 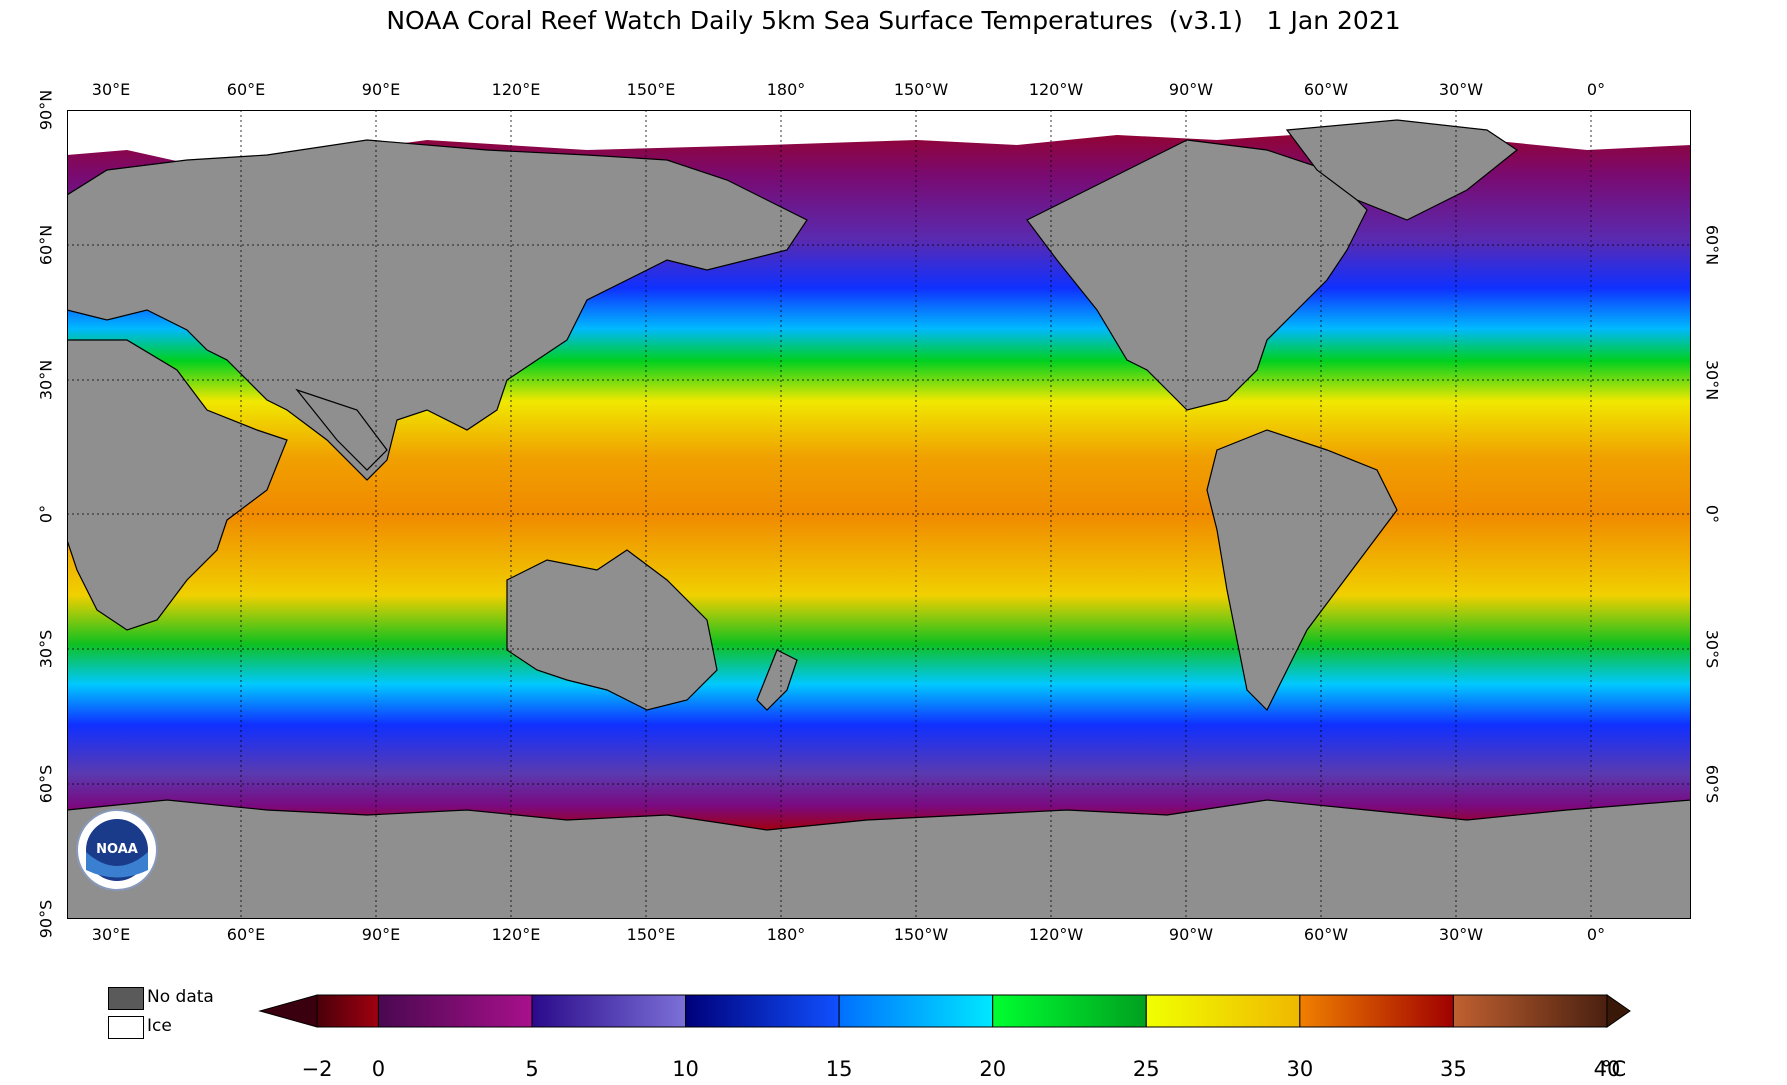 What do you see at coordinates (159, 1026) in the screenshot?
I see `ice-label: Ice` at bounding box center [159, 1026].